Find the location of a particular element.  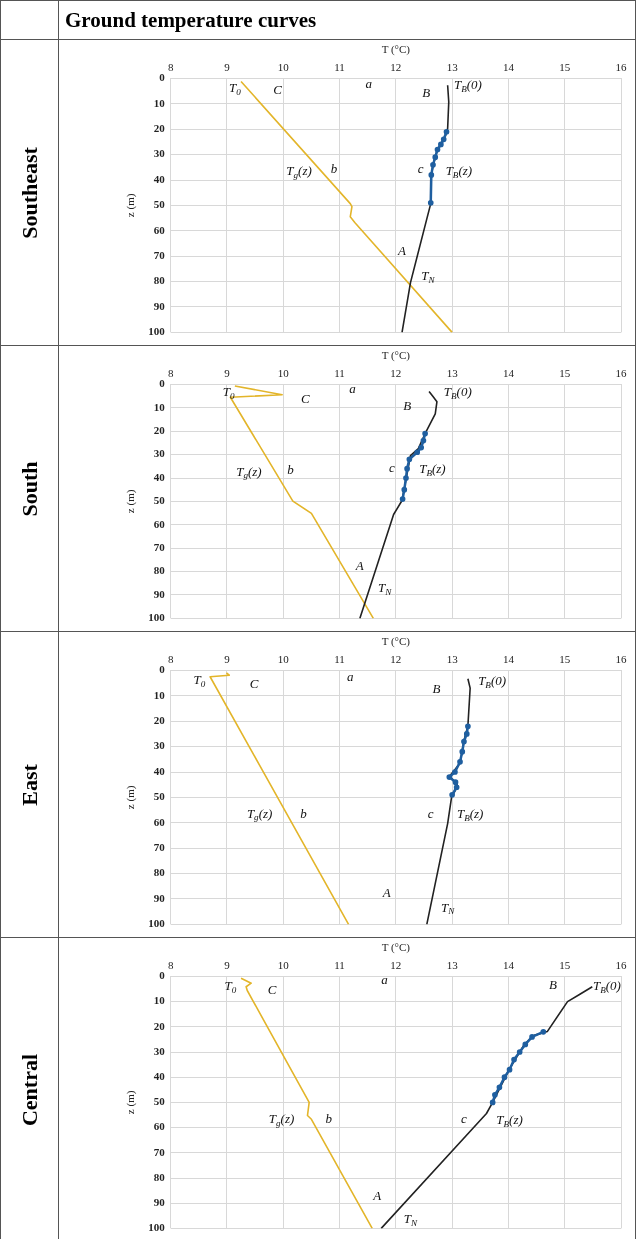

text: South is located at coordinates (29, 488).